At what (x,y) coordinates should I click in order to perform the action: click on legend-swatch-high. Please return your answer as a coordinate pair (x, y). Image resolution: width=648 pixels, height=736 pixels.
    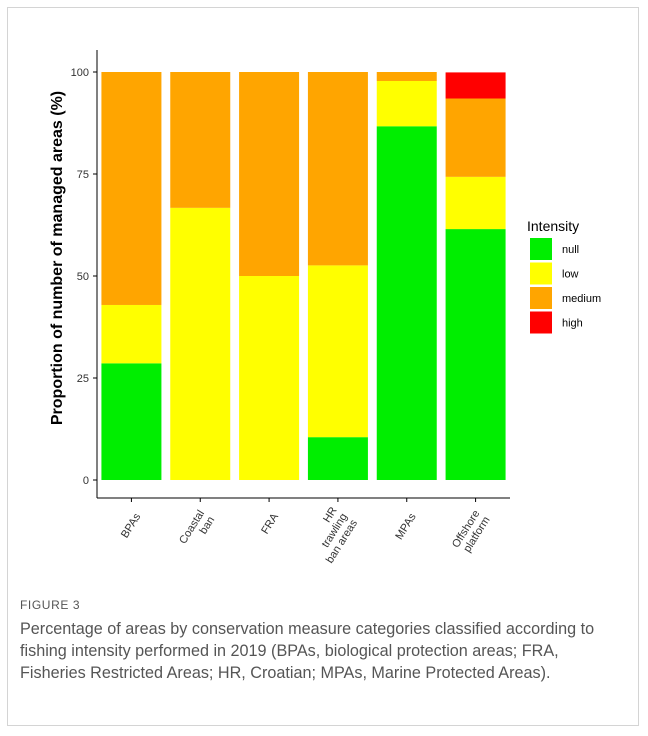
    Looking at the image, I should click on (541, 322).